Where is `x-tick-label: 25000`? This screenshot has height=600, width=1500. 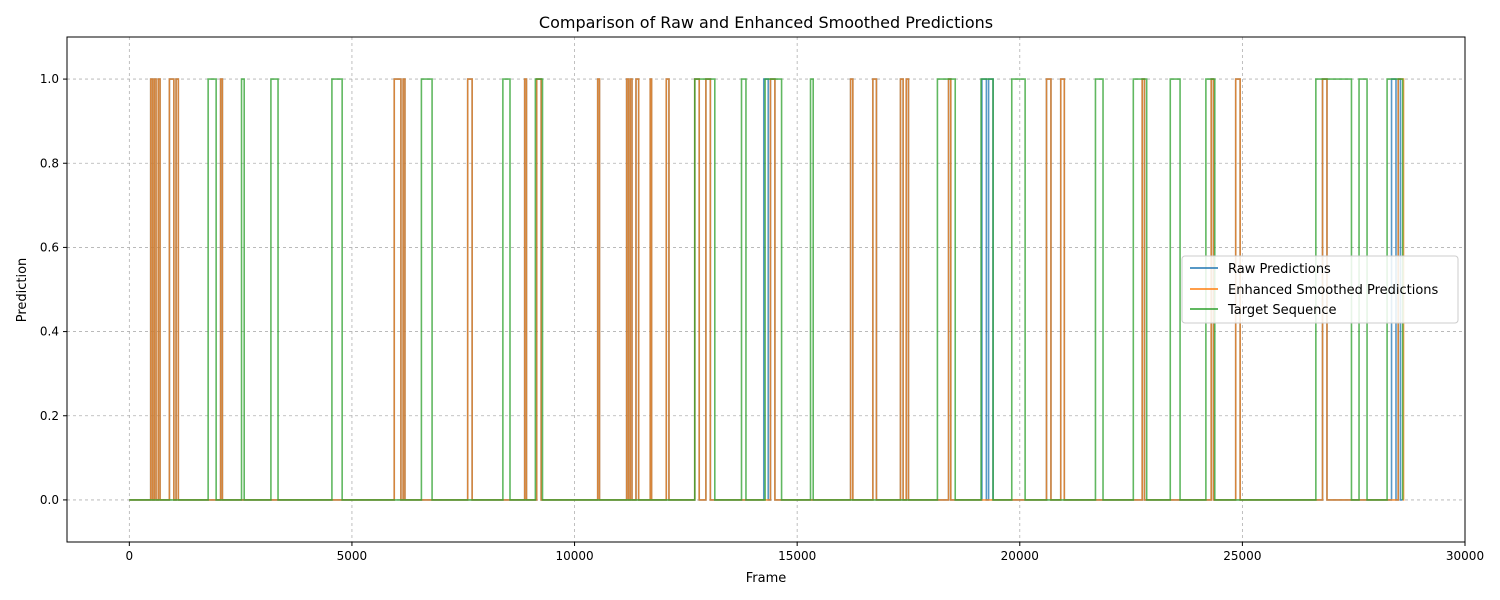 x-tick-label: 25000 is located at coordinates (1242, 556).